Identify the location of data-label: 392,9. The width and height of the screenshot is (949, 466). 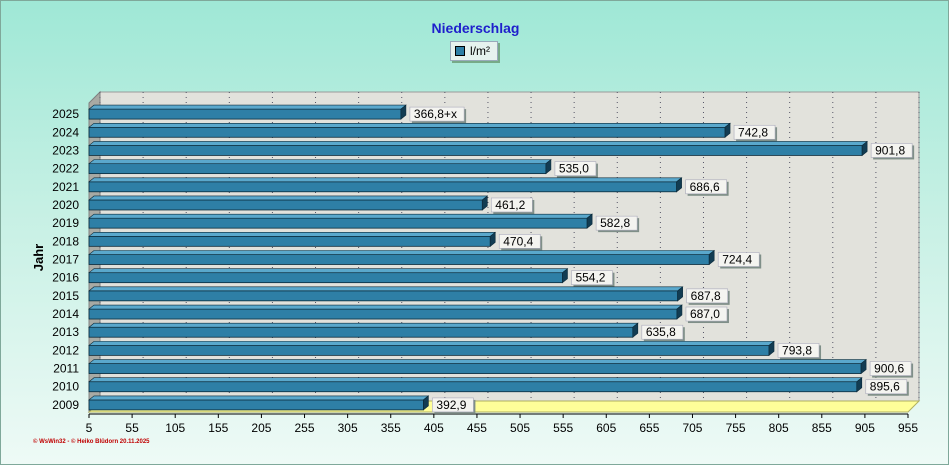
(451, 405).